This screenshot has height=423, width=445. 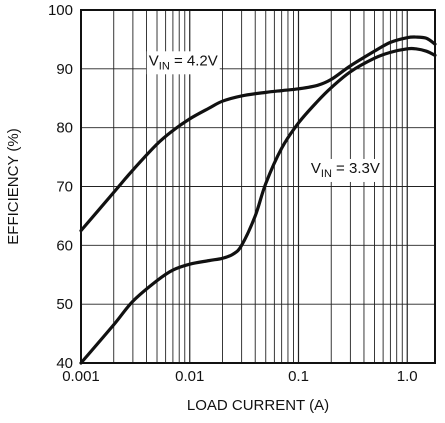 What do you see at coordinates (60, 10) in the screenshot?
I see `y-tick-label: 100` at bounding box center [60, 10].